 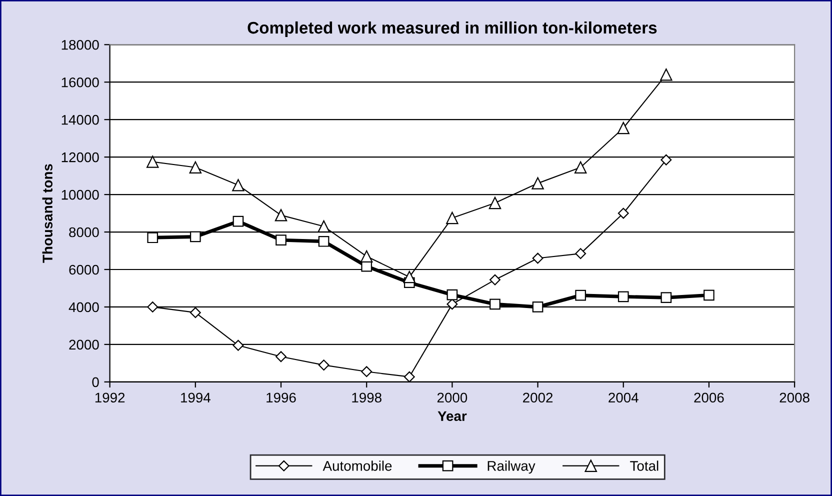 What do you see at coordinates (110, 397) in the screenshot?
I see `x-tick-label: 1992` at bounding box center [110, 397].